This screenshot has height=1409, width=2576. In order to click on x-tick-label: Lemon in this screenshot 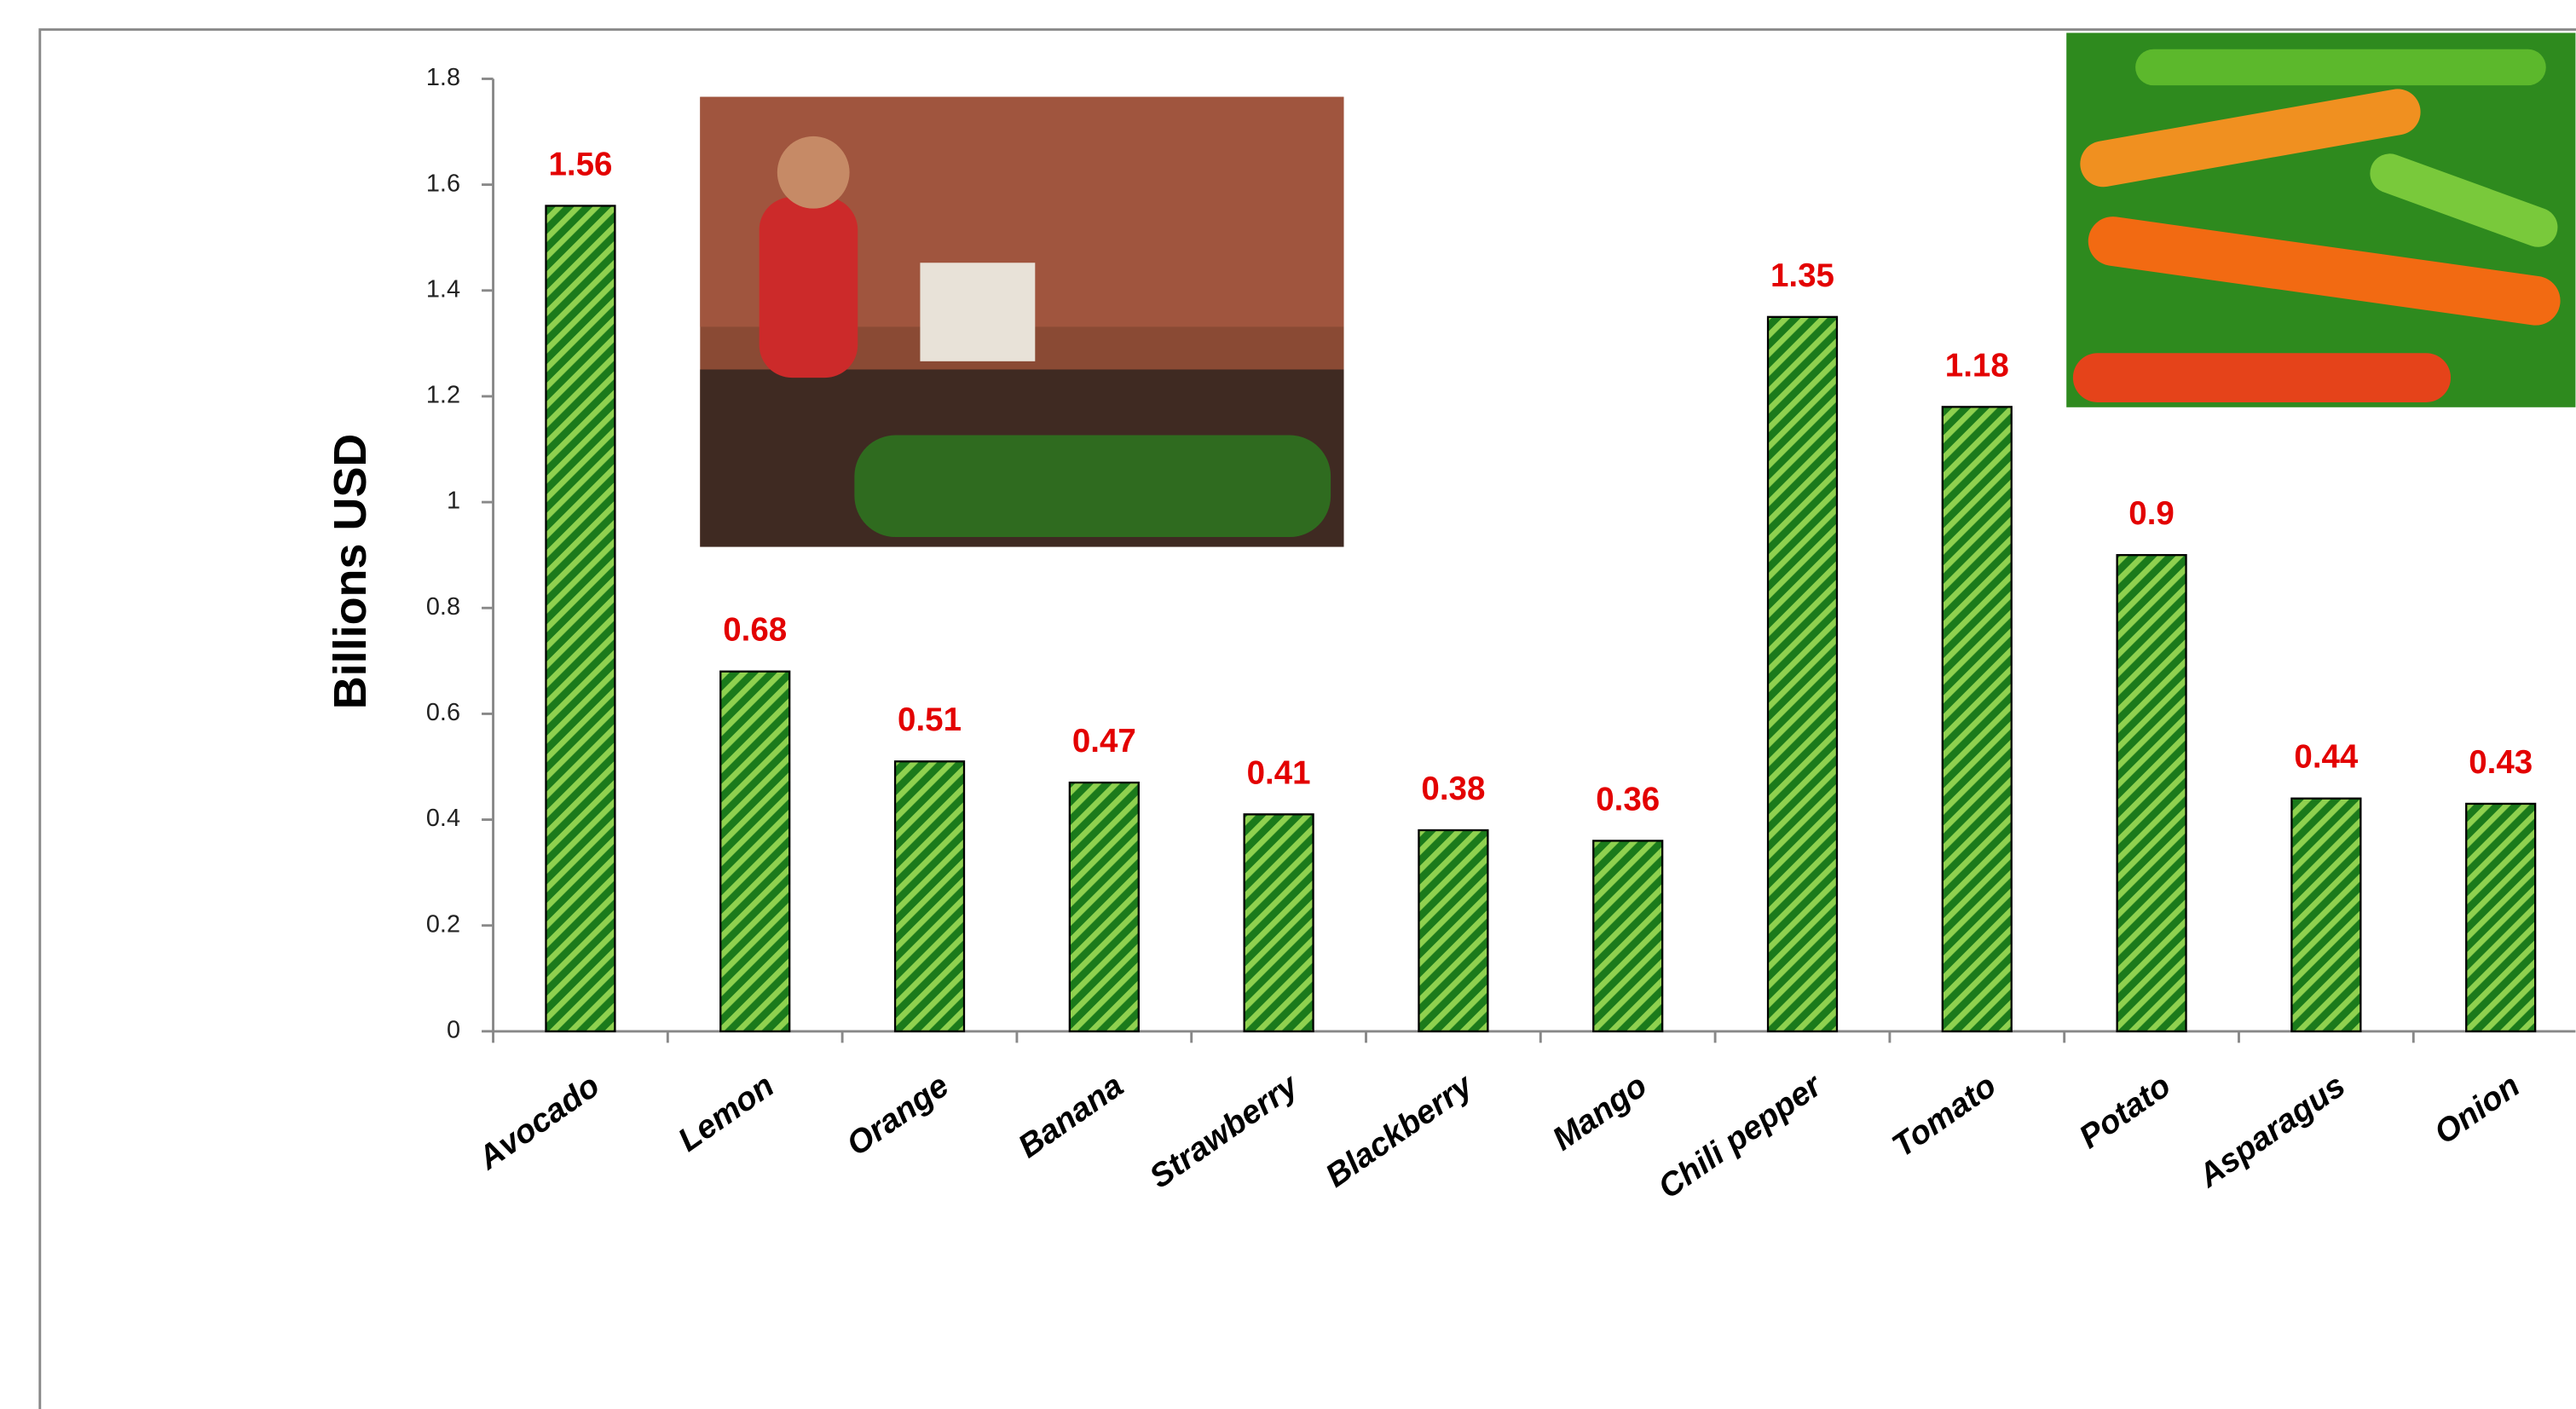, I will do `click(726, 1113)`.